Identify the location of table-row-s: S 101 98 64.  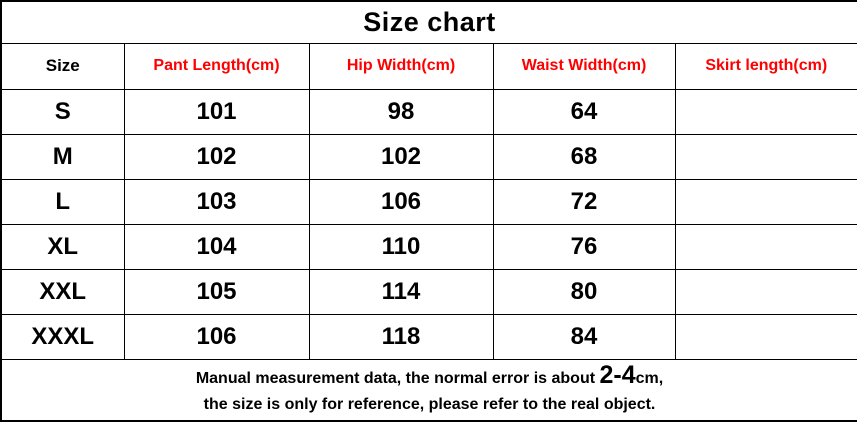
(428, 111).